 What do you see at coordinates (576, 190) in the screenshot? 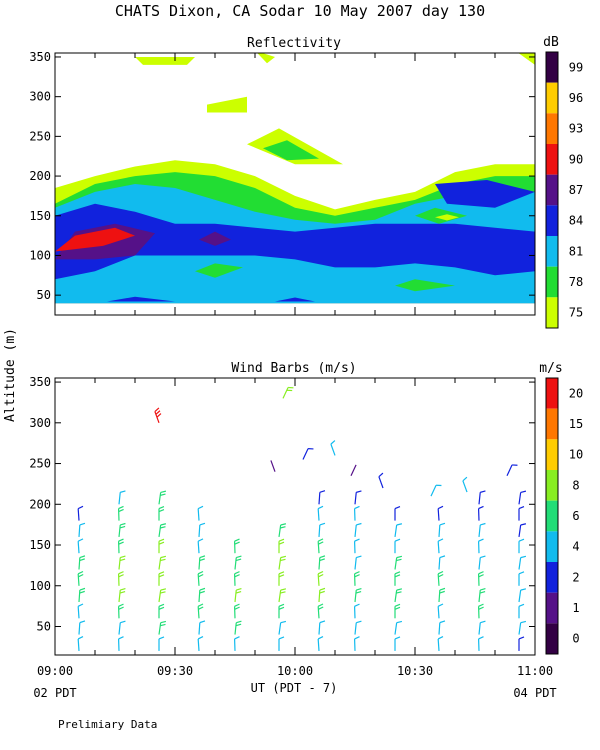
I see `colorbar-label: 87` at bounding box center [576, 190].